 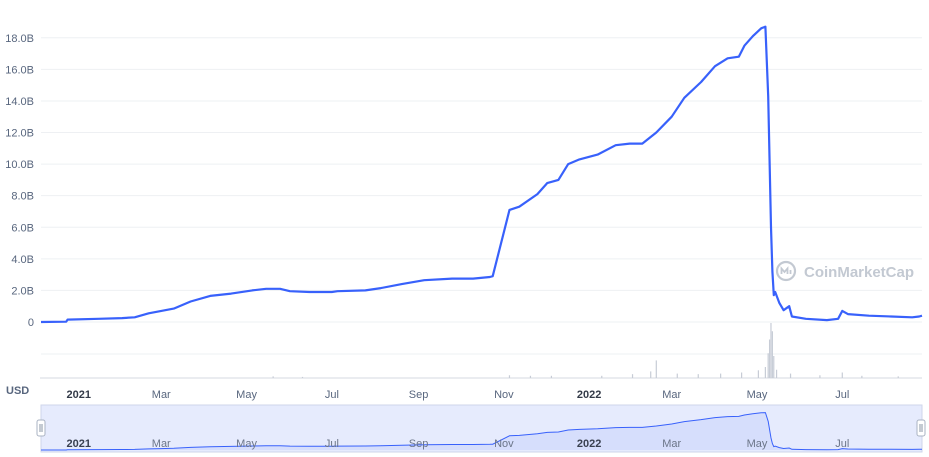 I want to click on navigator-handle-right, so click(x=921, y=428).